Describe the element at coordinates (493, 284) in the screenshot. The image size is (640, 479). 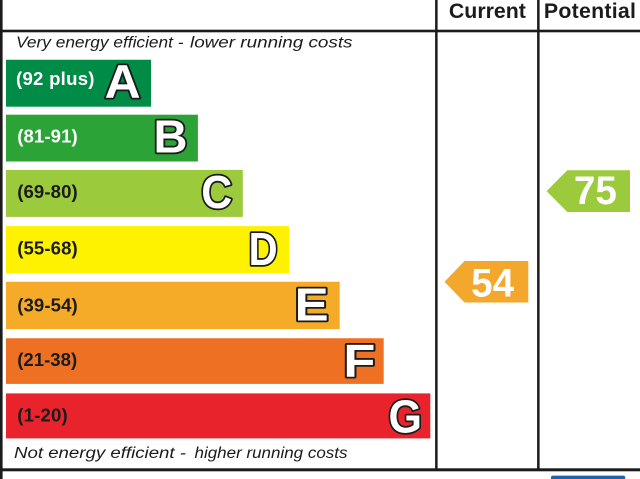
I see `svg-text: 54` at that location.